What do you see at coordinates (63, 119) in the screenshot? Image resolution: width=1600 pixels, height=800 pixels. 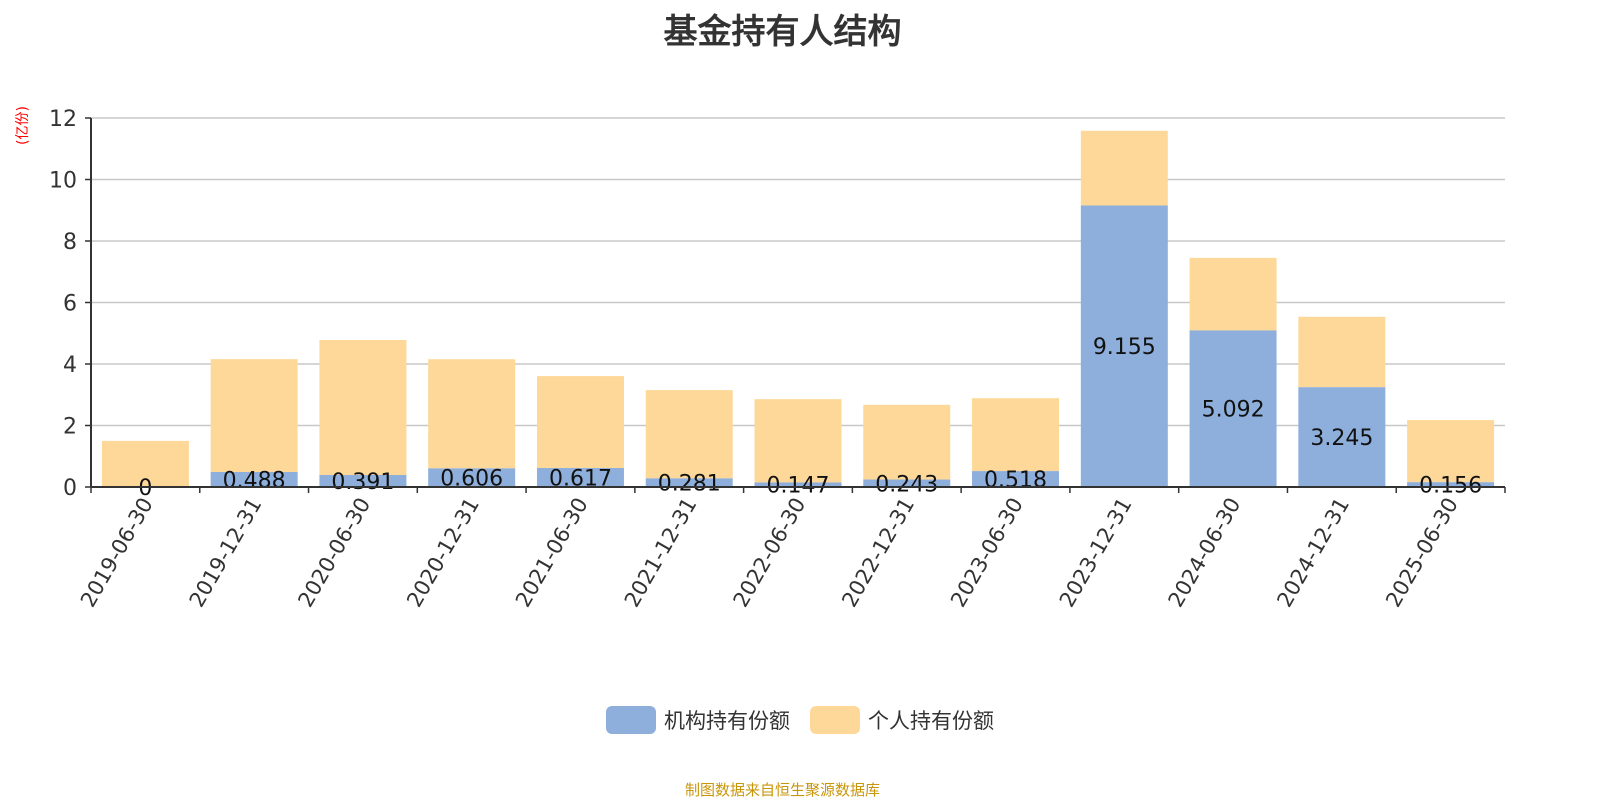 I see `y-tick-label: 12` at bounding box center [63, 119].